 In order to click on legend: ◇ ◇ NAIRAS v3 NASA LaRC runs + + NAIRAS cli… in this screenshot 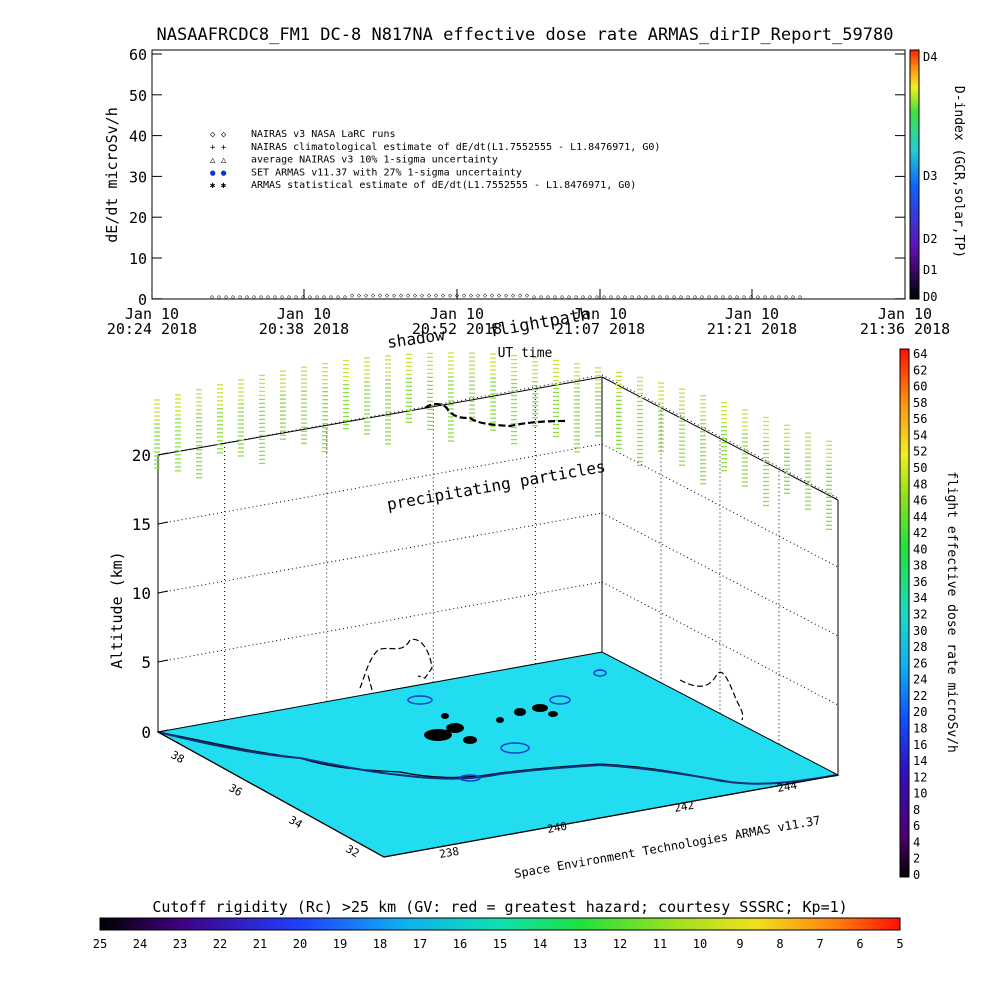, I will do `click(435, 160)`.